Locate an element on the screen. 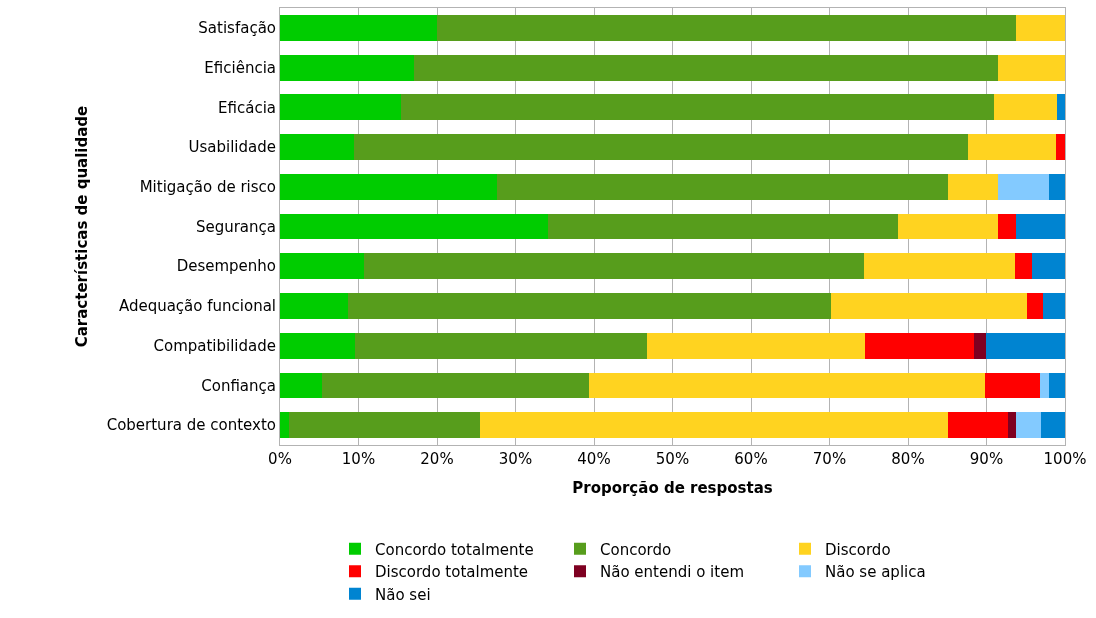  y-tick-label: Cobertura de contexto is located at coordinates (191, 425).